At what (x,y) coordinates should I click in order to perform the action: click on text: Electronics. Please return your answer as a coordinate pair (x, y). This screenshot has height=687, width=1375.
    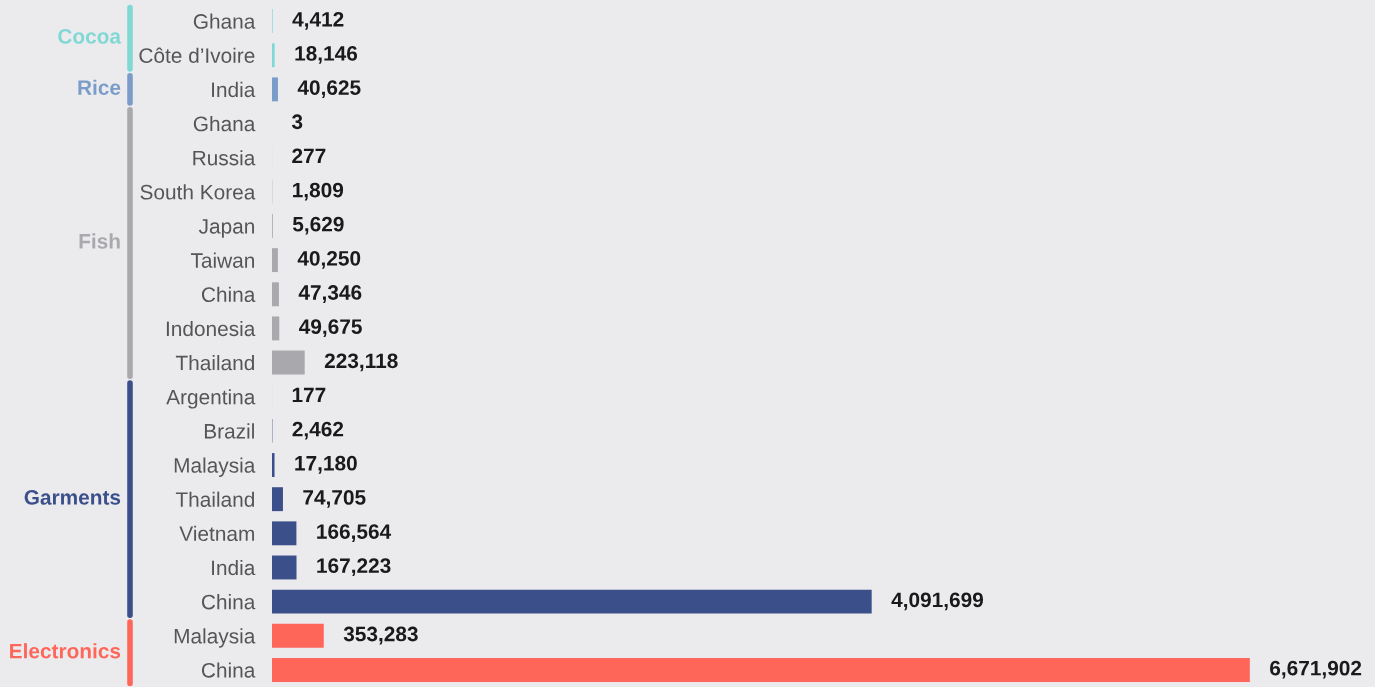
    Looking at the image, I should click on (65, 651).